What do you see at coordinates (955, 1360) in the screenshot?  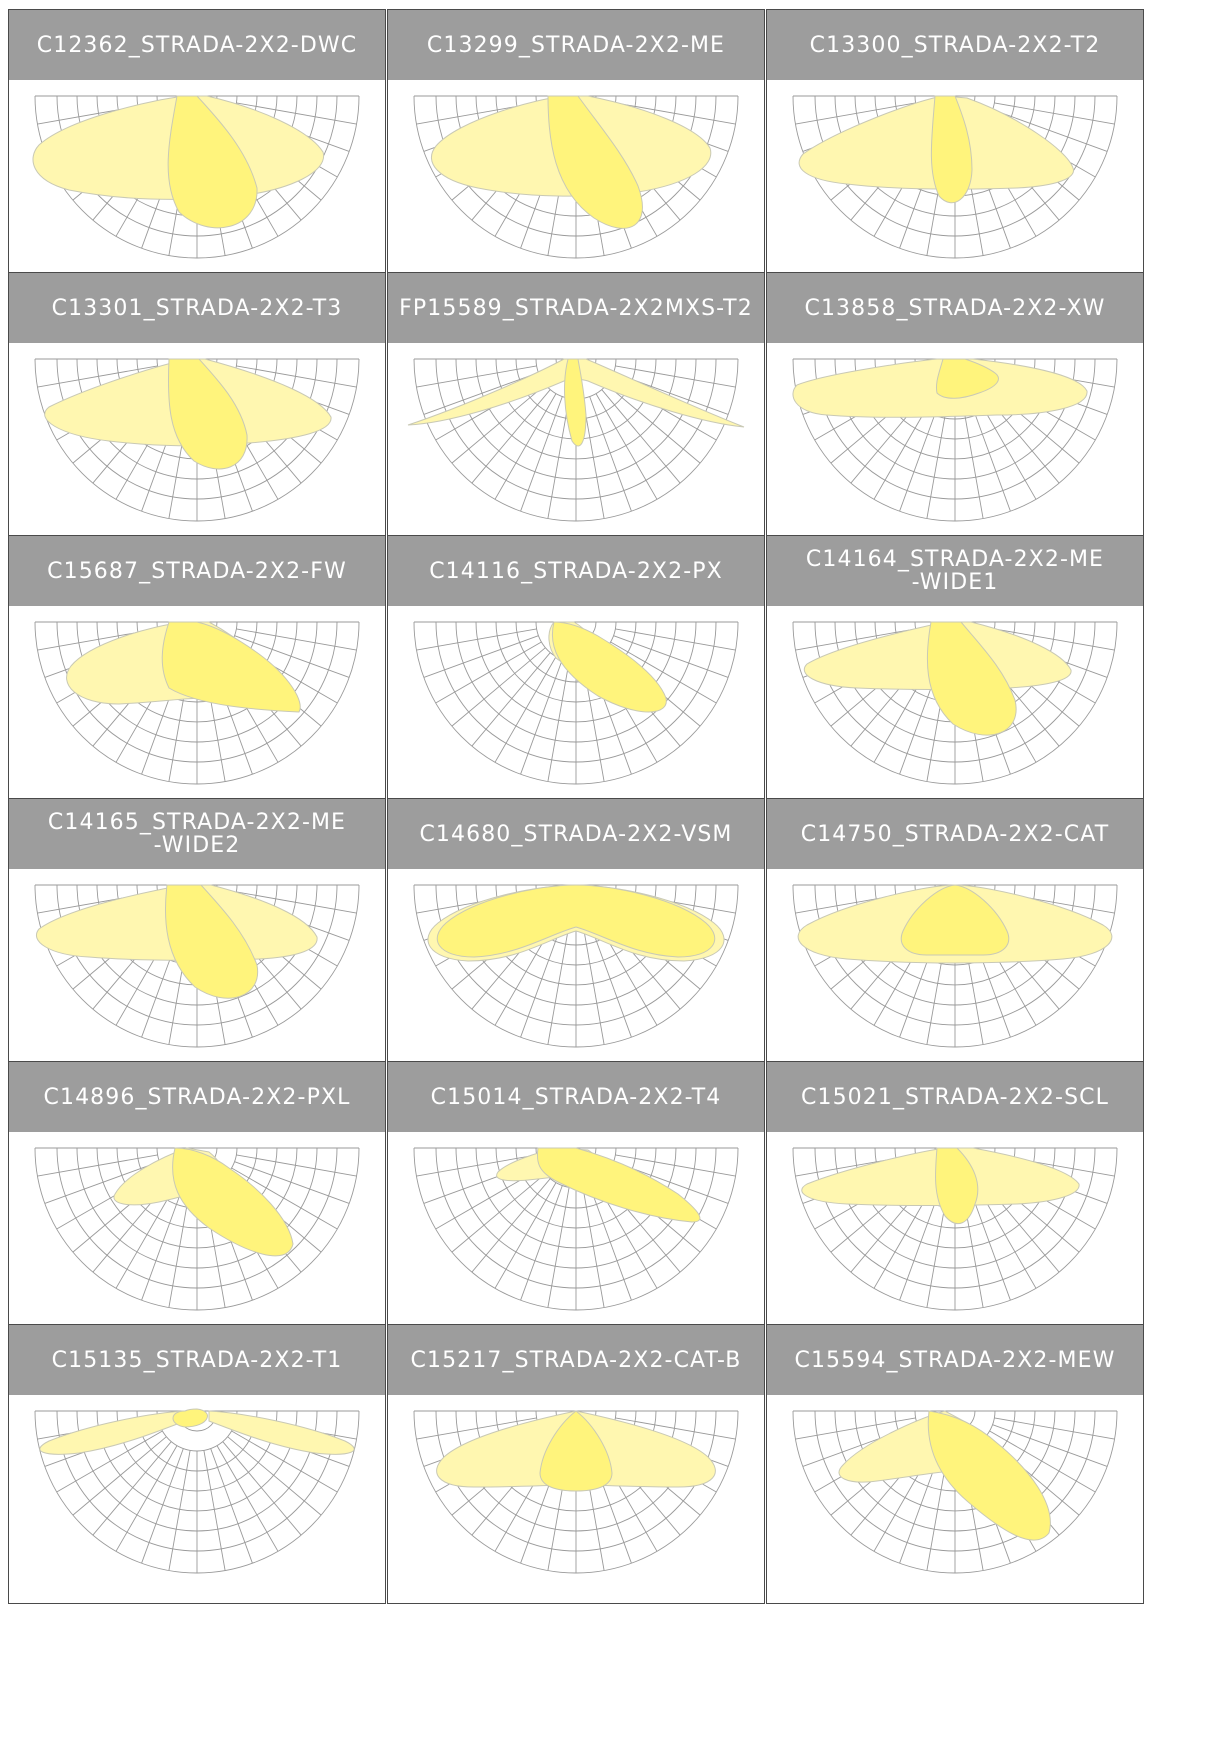 I see `card-title: C15594_STRADA-2X2-MEW` at bounding box center [955, 1360].